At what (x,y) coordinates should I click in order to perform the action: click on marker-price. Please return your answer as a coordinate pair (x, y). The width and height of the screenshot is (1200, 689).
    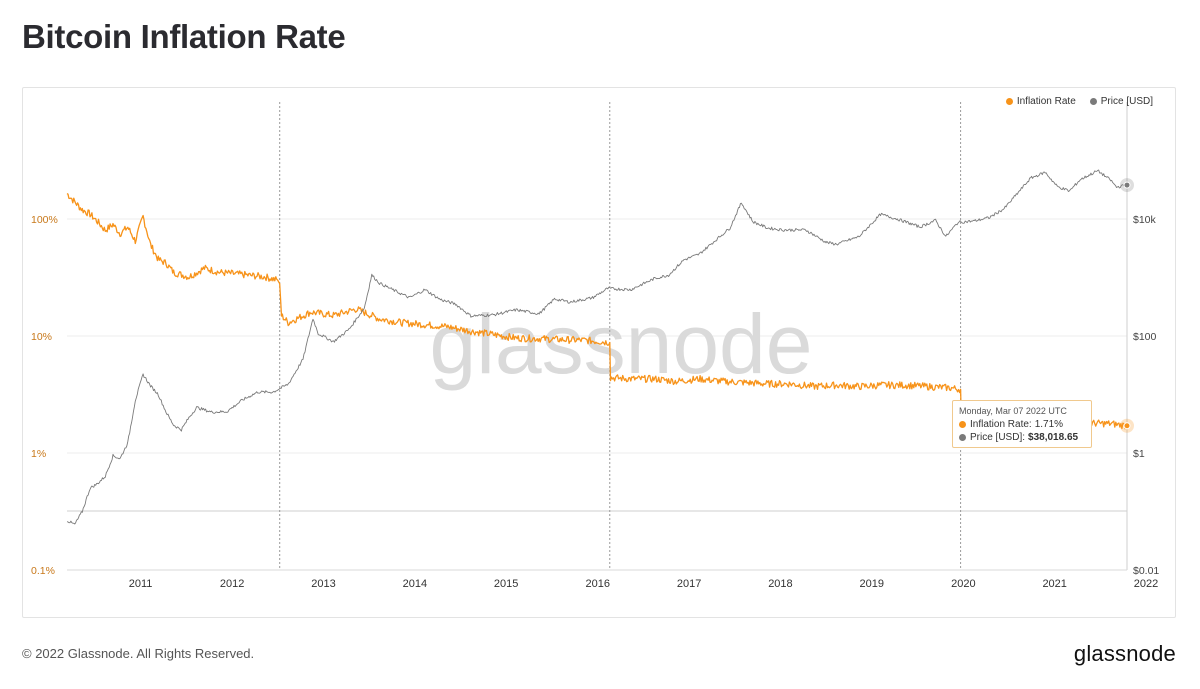
    Looking at the image, I should click on (1127, 185).